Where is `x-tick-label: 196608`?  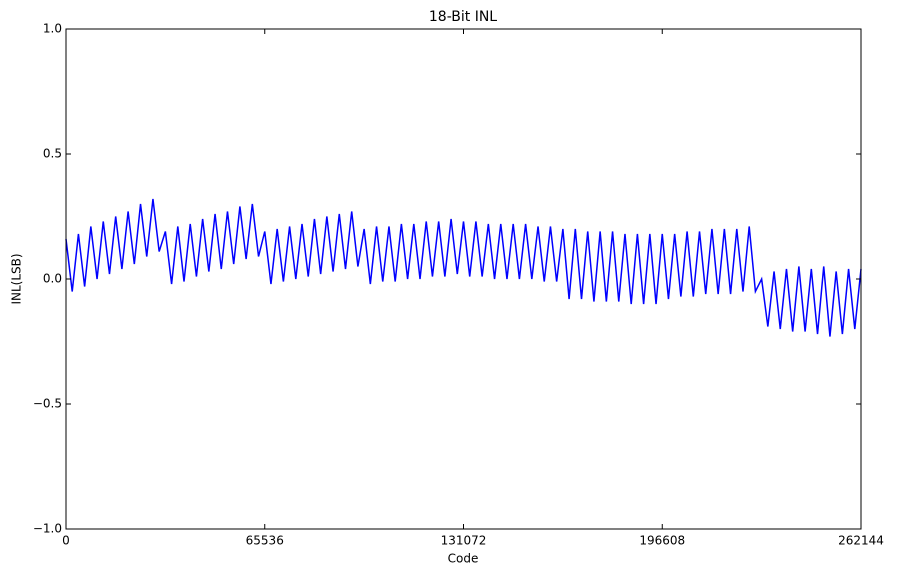
x-tick-label: 196608 is located at coordinates (662, 541).